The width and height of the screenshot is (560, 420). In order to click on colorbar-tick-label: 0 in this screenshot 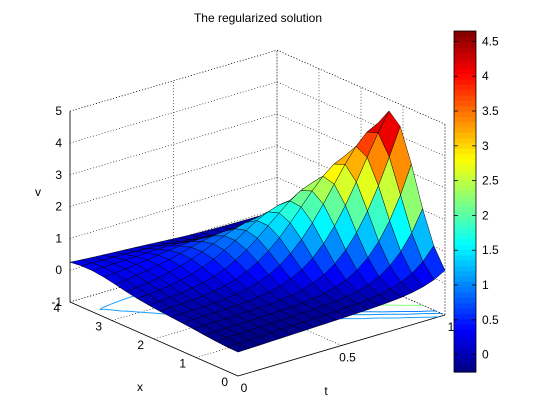, I will do `click(485, 355)`.